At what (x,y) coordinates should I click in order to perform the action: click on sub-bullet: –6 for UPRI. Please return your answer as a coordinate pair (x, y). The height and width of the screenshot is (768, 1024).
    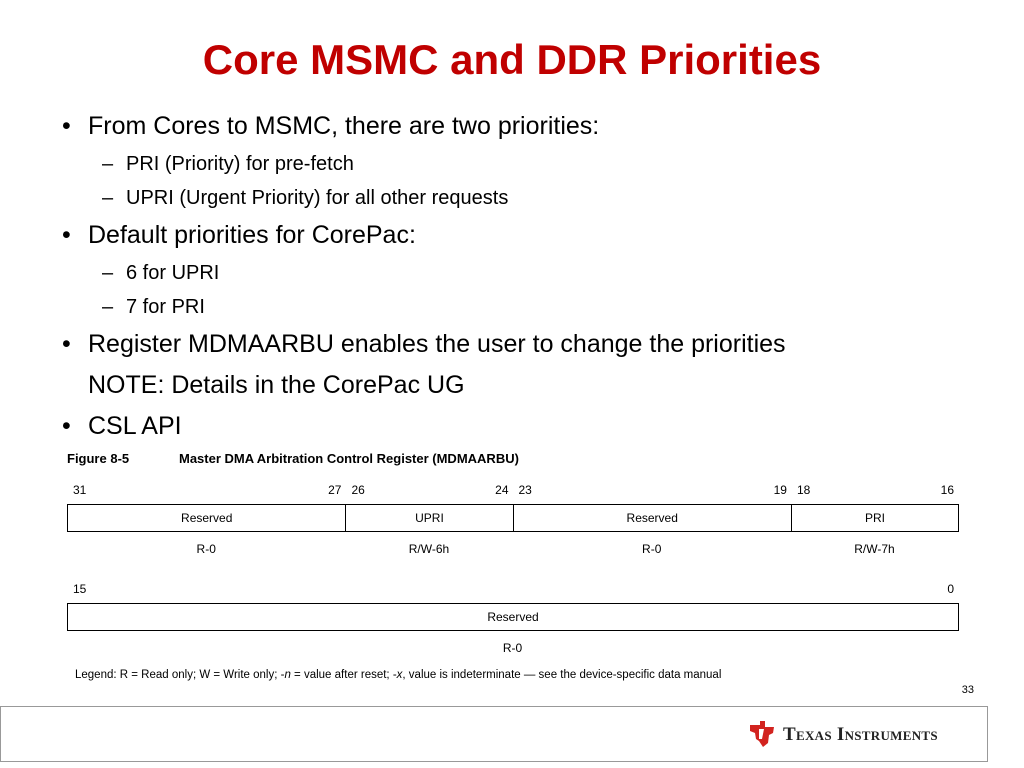
    Looking at the image, I should click on (512, 273).